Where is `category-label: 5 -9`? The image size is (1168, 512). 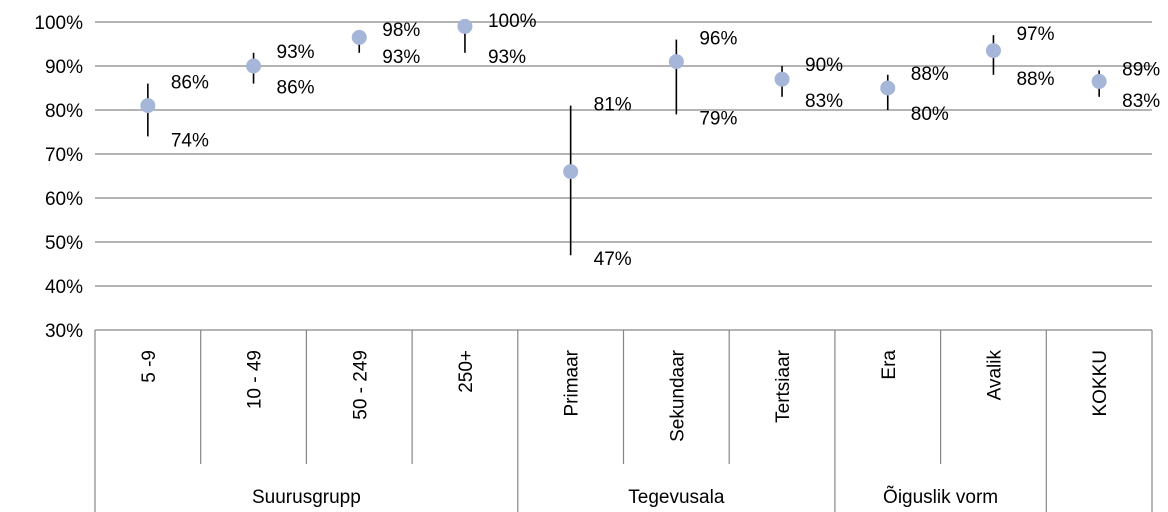 category-label: 5 -9 is located at coordinates (149, 366).